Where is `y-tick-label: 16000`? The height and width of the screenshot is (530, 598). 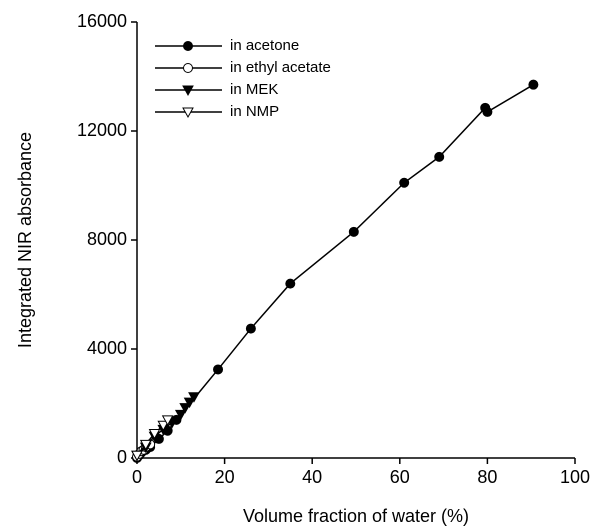
y-tick-label: 16000 is located at coordinates (102, 21).